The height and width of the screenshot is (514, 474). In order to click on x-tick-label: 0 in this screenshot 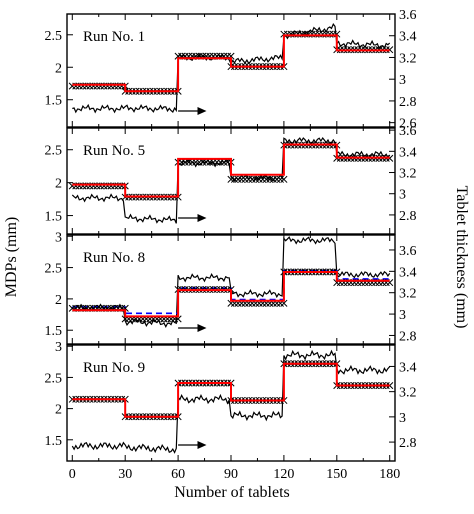, I will do `click(72, 474)`.